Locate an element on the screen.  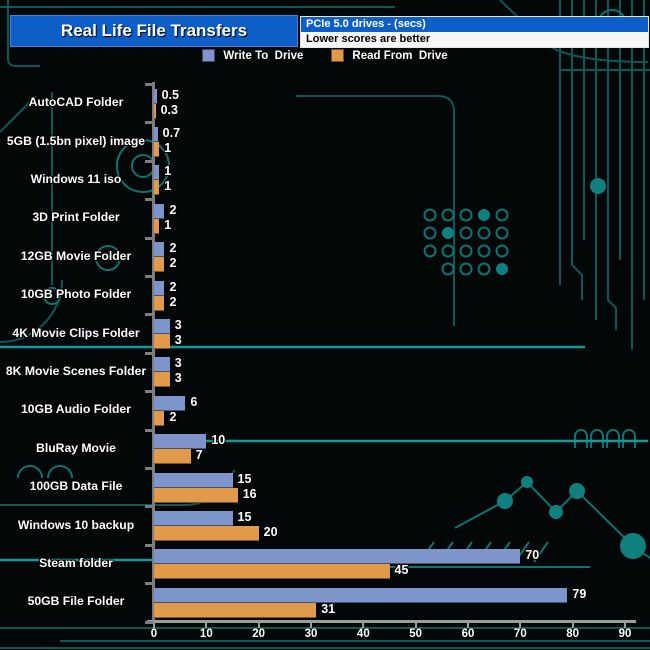
category-label: 100GB Data File is located at coordinates (76, 486).